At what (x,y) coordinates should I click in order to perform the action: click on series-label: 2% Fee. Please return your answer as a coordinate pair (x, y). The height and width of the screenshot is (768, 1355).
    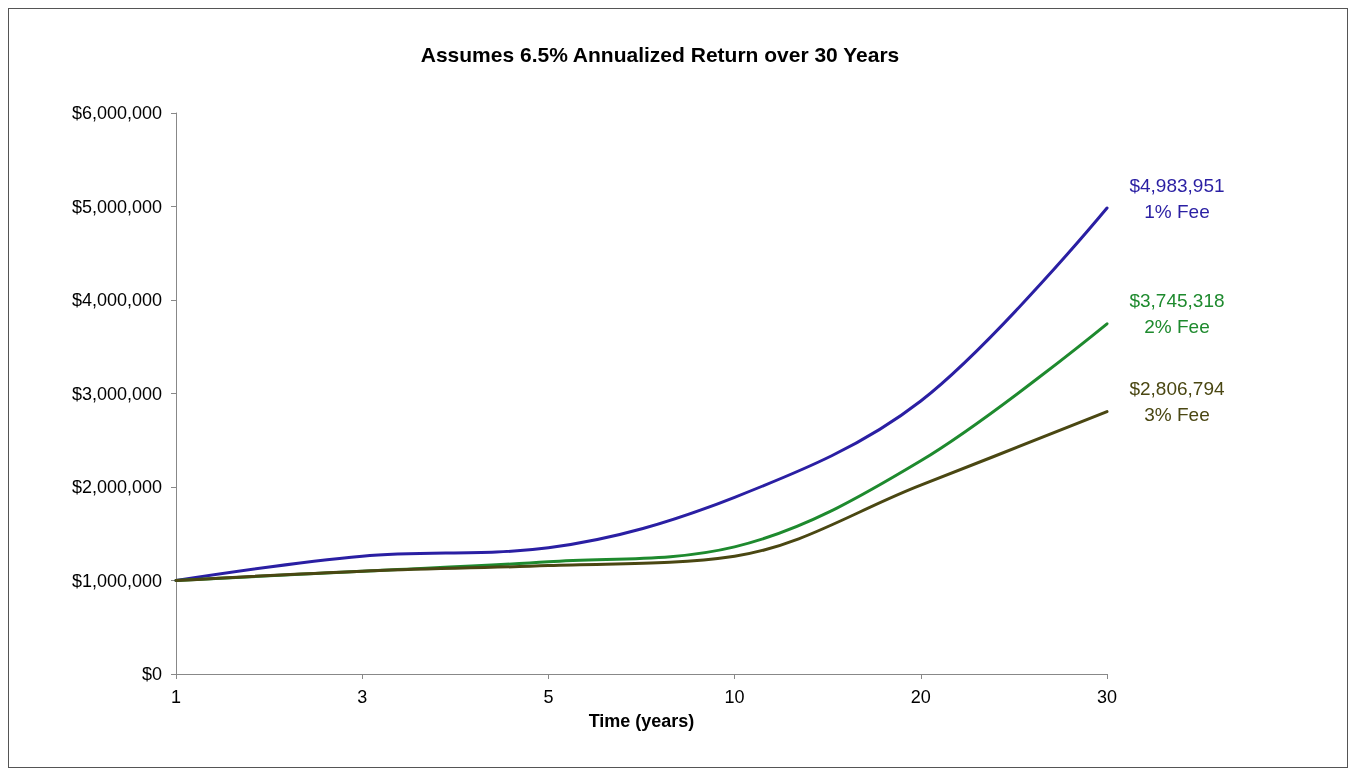
    Looking at the image, I should click on (1177, 327).